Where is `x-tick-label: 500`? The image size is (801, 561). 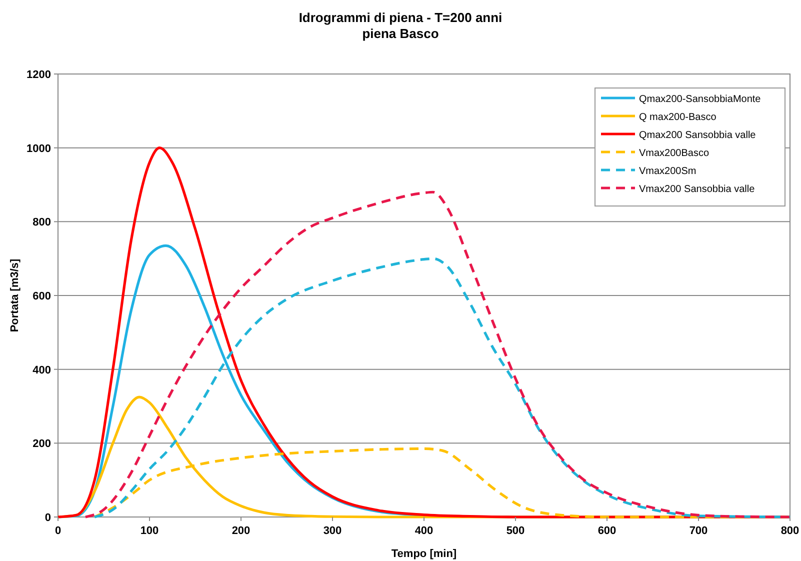 x-tick-label: 500 is located at coordinates (515, 531).